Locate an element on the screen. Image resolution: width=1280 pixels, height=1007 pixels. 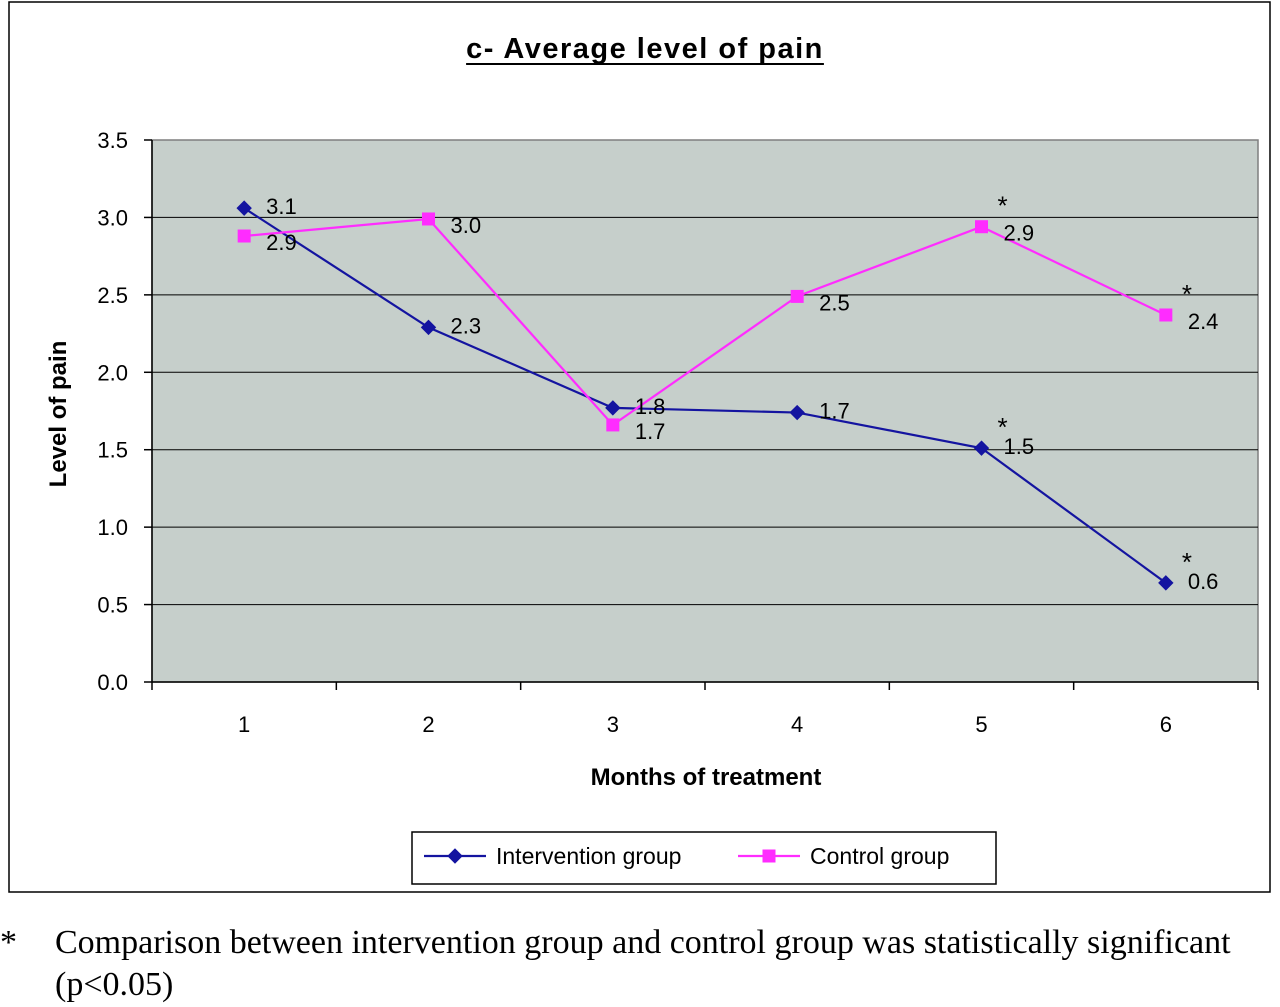
x-tick-label: 2 is located at coordinates (428, 724).